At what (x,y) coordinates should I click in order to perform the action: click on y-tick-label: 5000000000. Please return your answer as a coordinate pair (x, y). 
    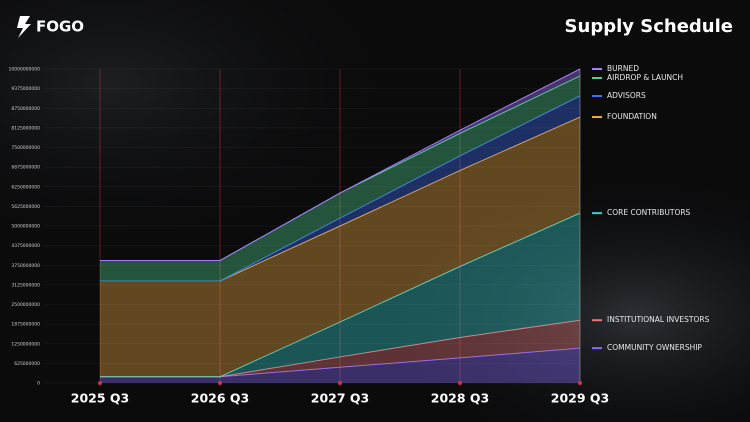
    Looking at the image, I should click on (25, 227).